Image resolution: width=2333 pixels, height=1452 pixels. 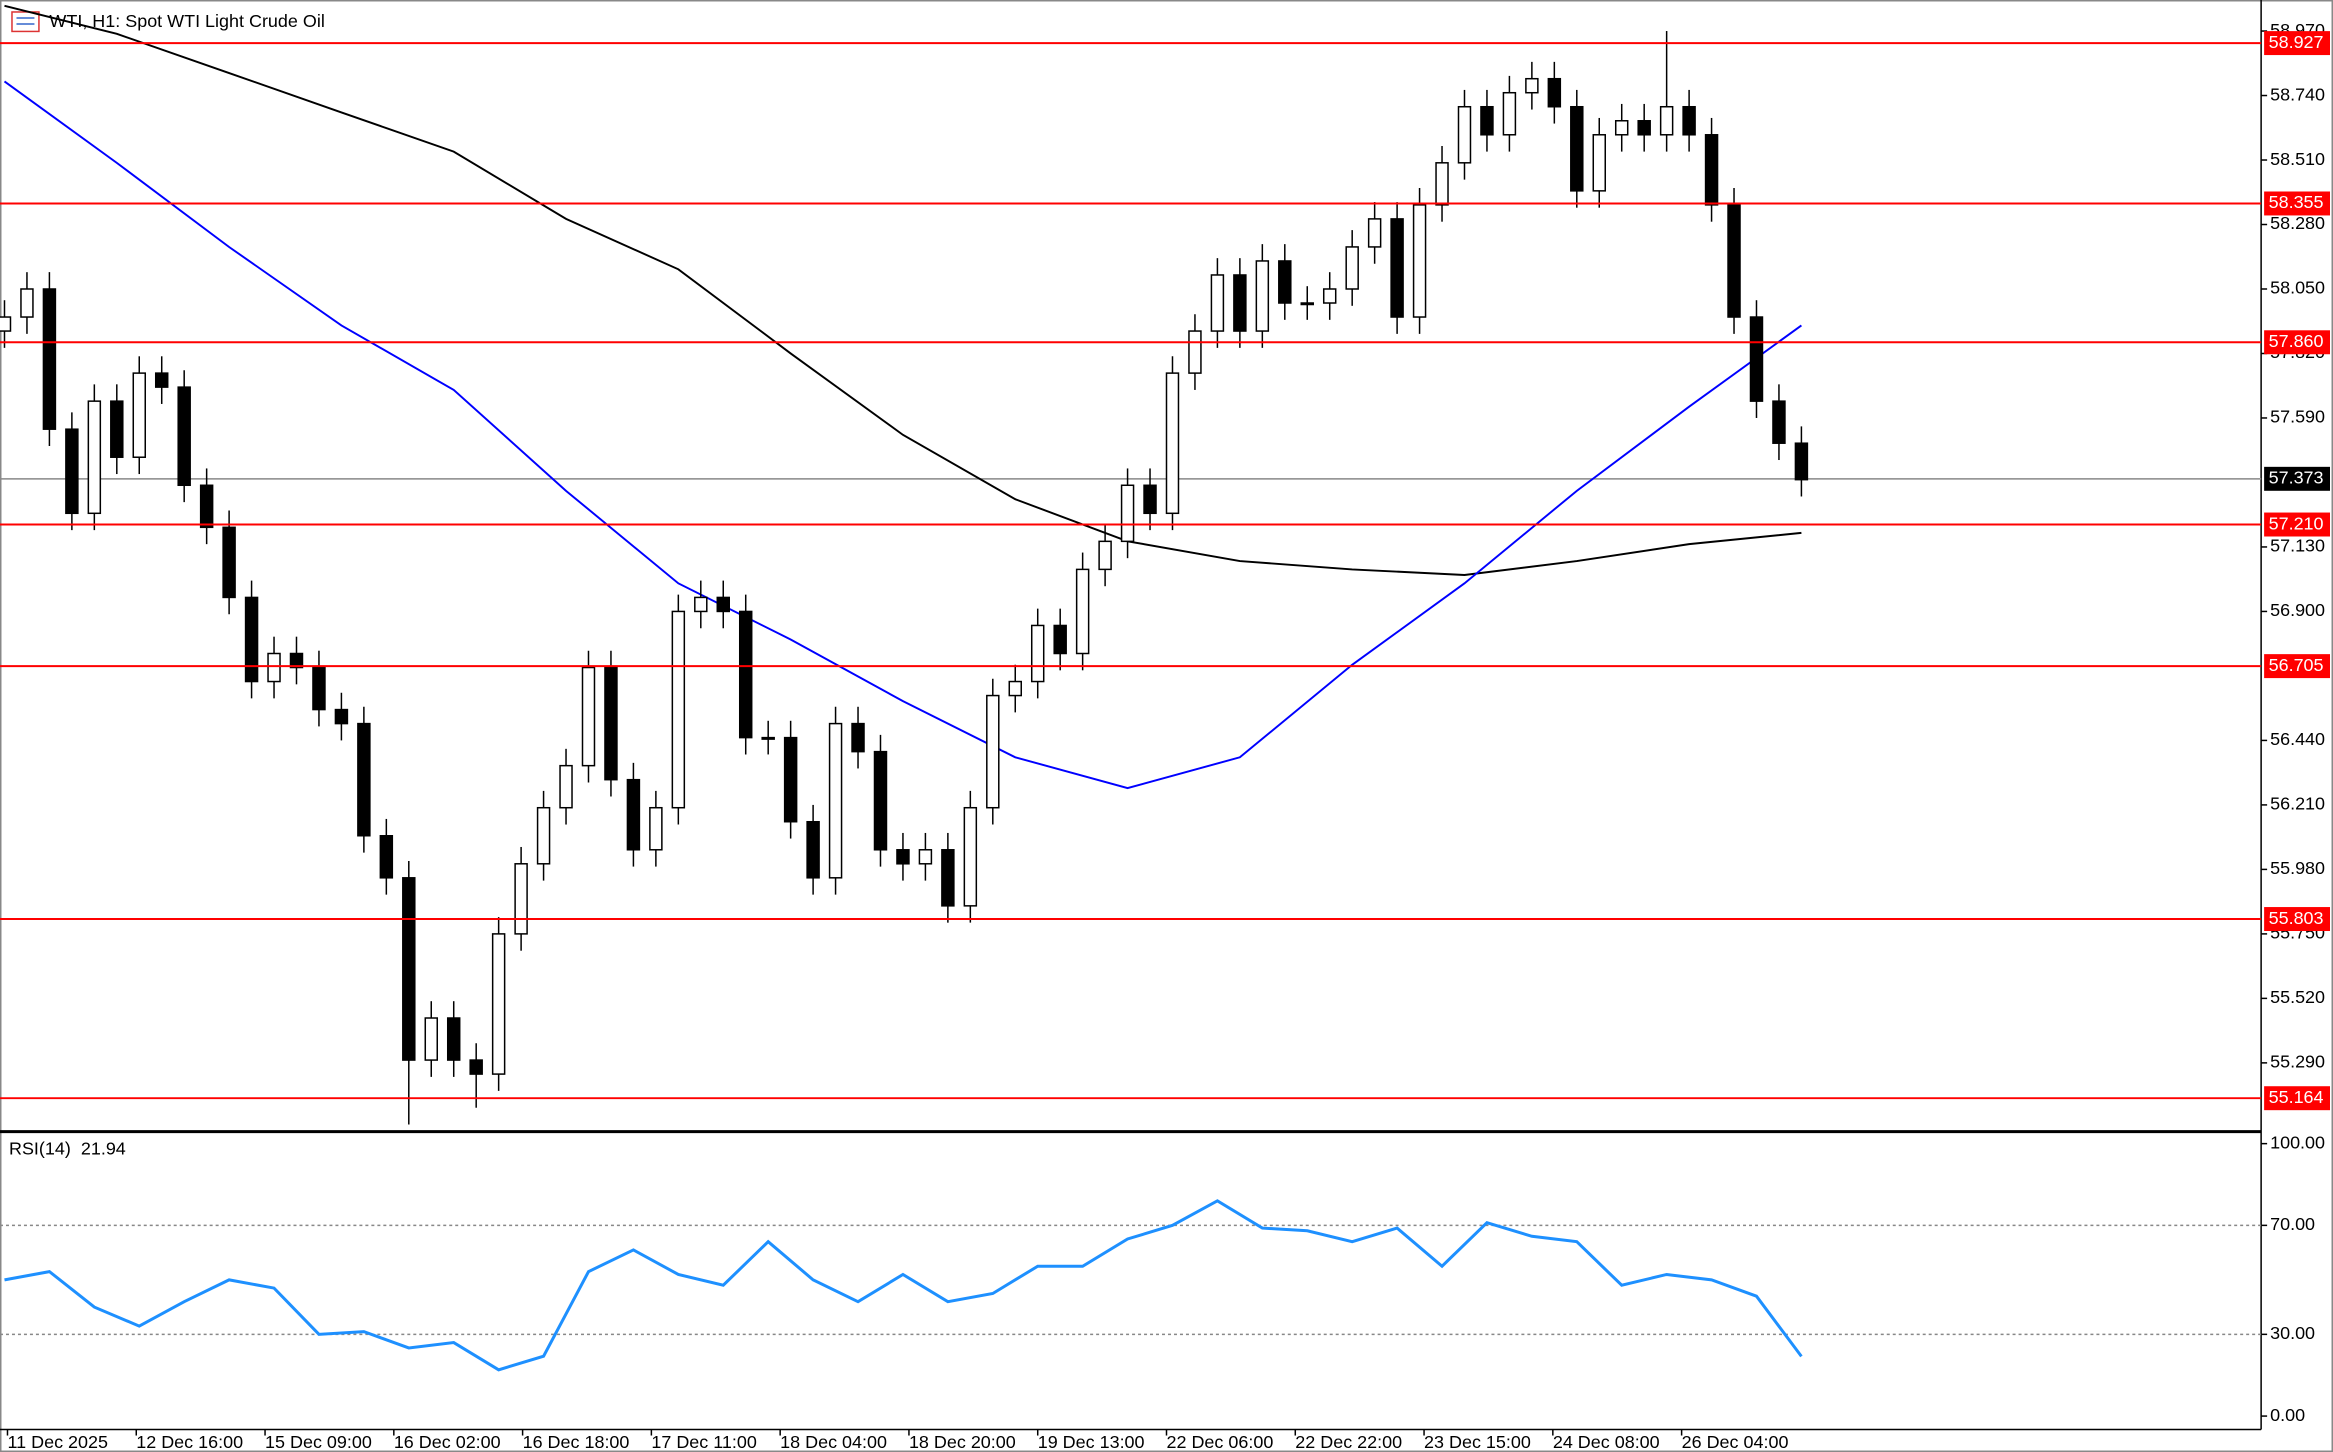 I want to click on x-tick-label: 22 Dec 06:00, so click(x=1220, y=1442).